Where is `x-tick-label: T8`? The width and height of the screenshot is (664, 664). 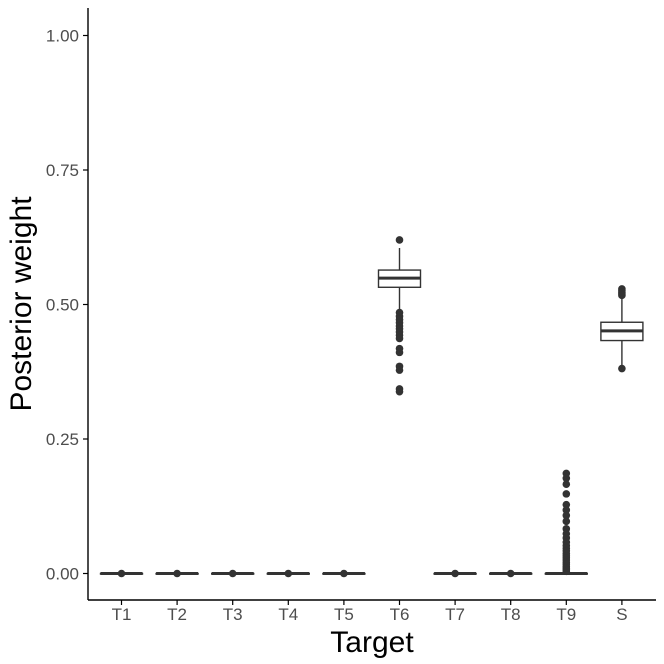
x-tick-label: T8 is located at coordinates (511, 614).